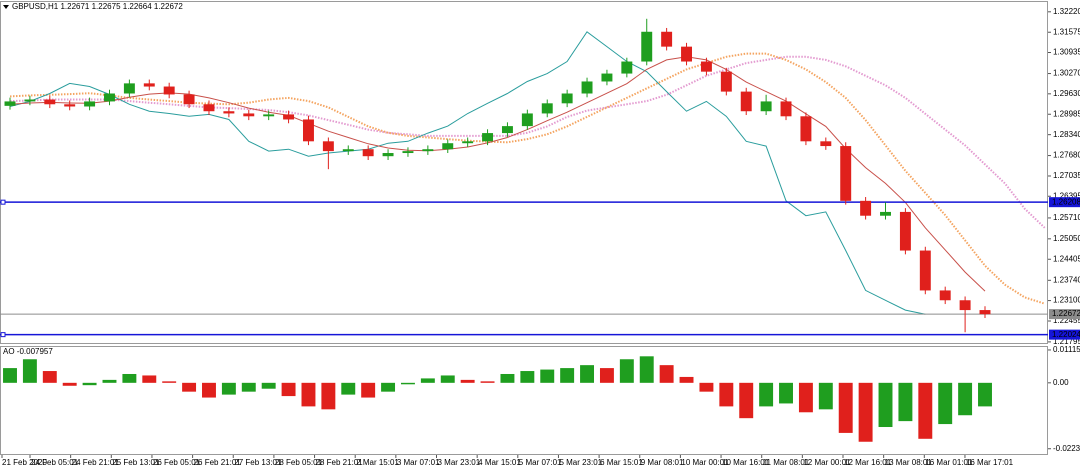 The height and width of the screenshot is (470, 1080). Describe the element at coordinates (949, 462) in the screenshot. I see `x-tick-label: 16 Mar 01:01` at that location.